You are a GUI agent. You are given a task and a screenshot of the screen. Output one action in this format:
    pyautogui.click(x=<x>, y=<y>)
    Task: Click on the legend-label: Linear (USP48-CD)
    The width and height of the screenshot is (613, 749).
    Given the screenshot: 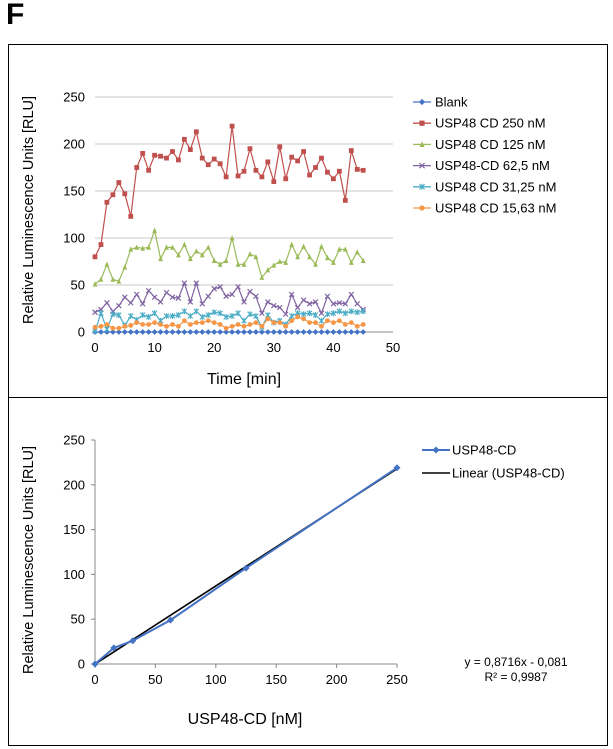 What is the action you would take?
    pyautogui.click(x=508, y=473)
    